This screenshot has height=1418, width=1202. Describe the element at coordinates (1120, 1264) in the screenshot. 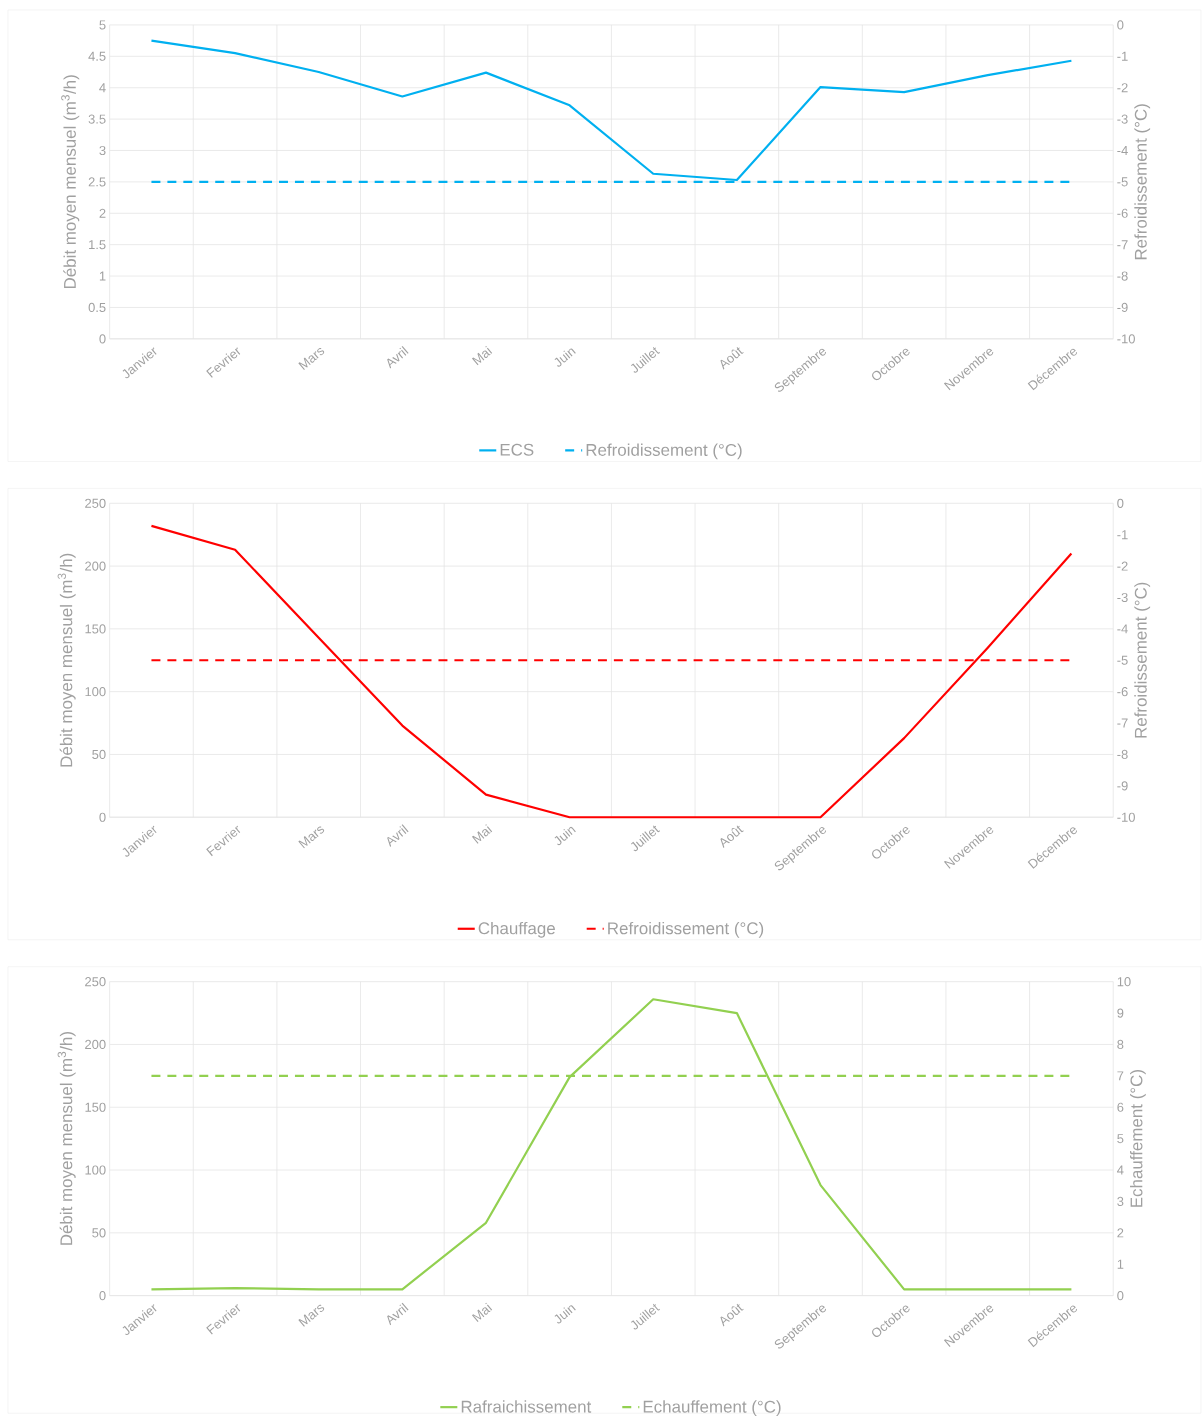

I see `y2-tick-label: 1` at that location.